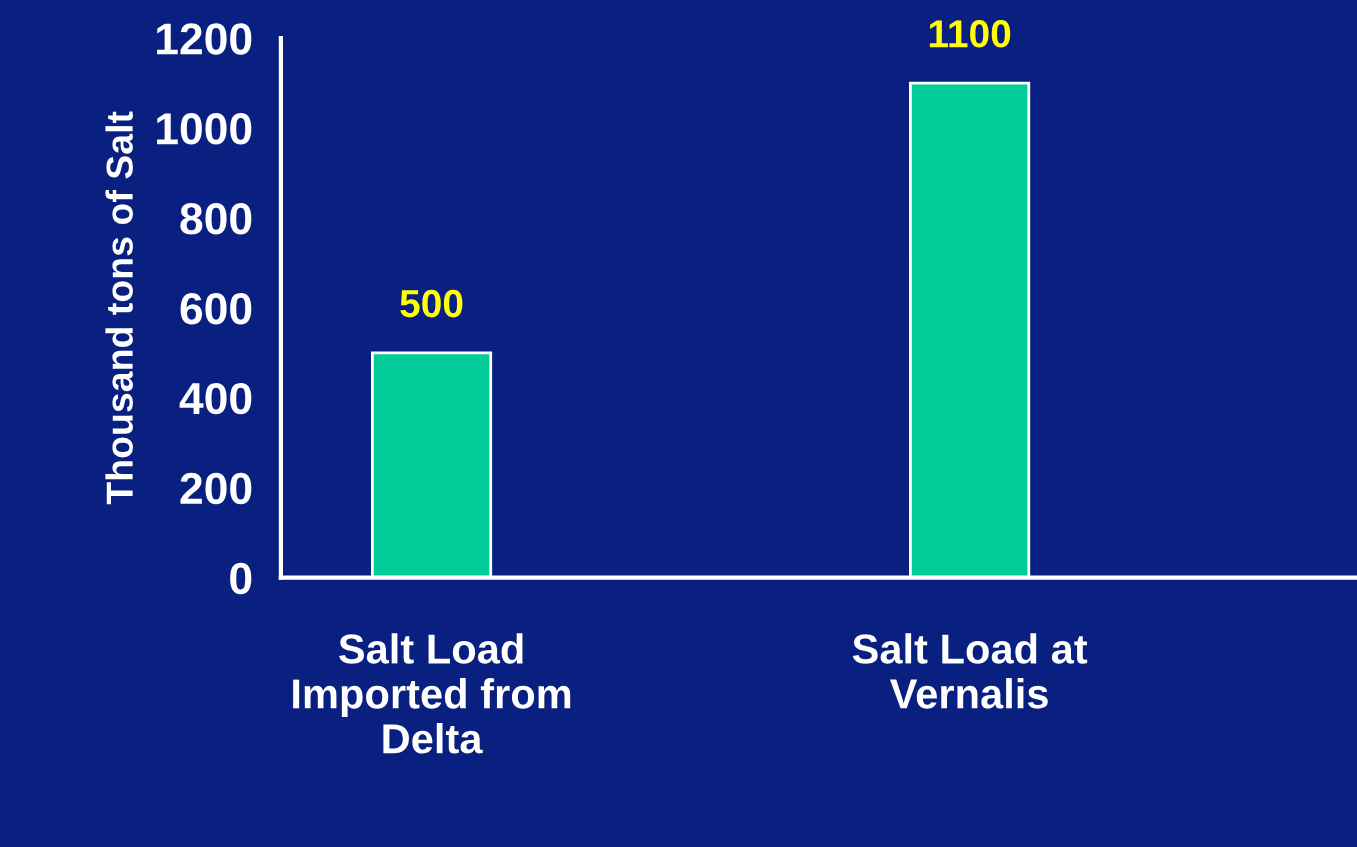 Image resolution: width=1357 pixels, height=847 pixels. What do you see at coordinates (970, 34) in the screenshot?
I see `data-label: 1100` at bounding box center [970, 34].